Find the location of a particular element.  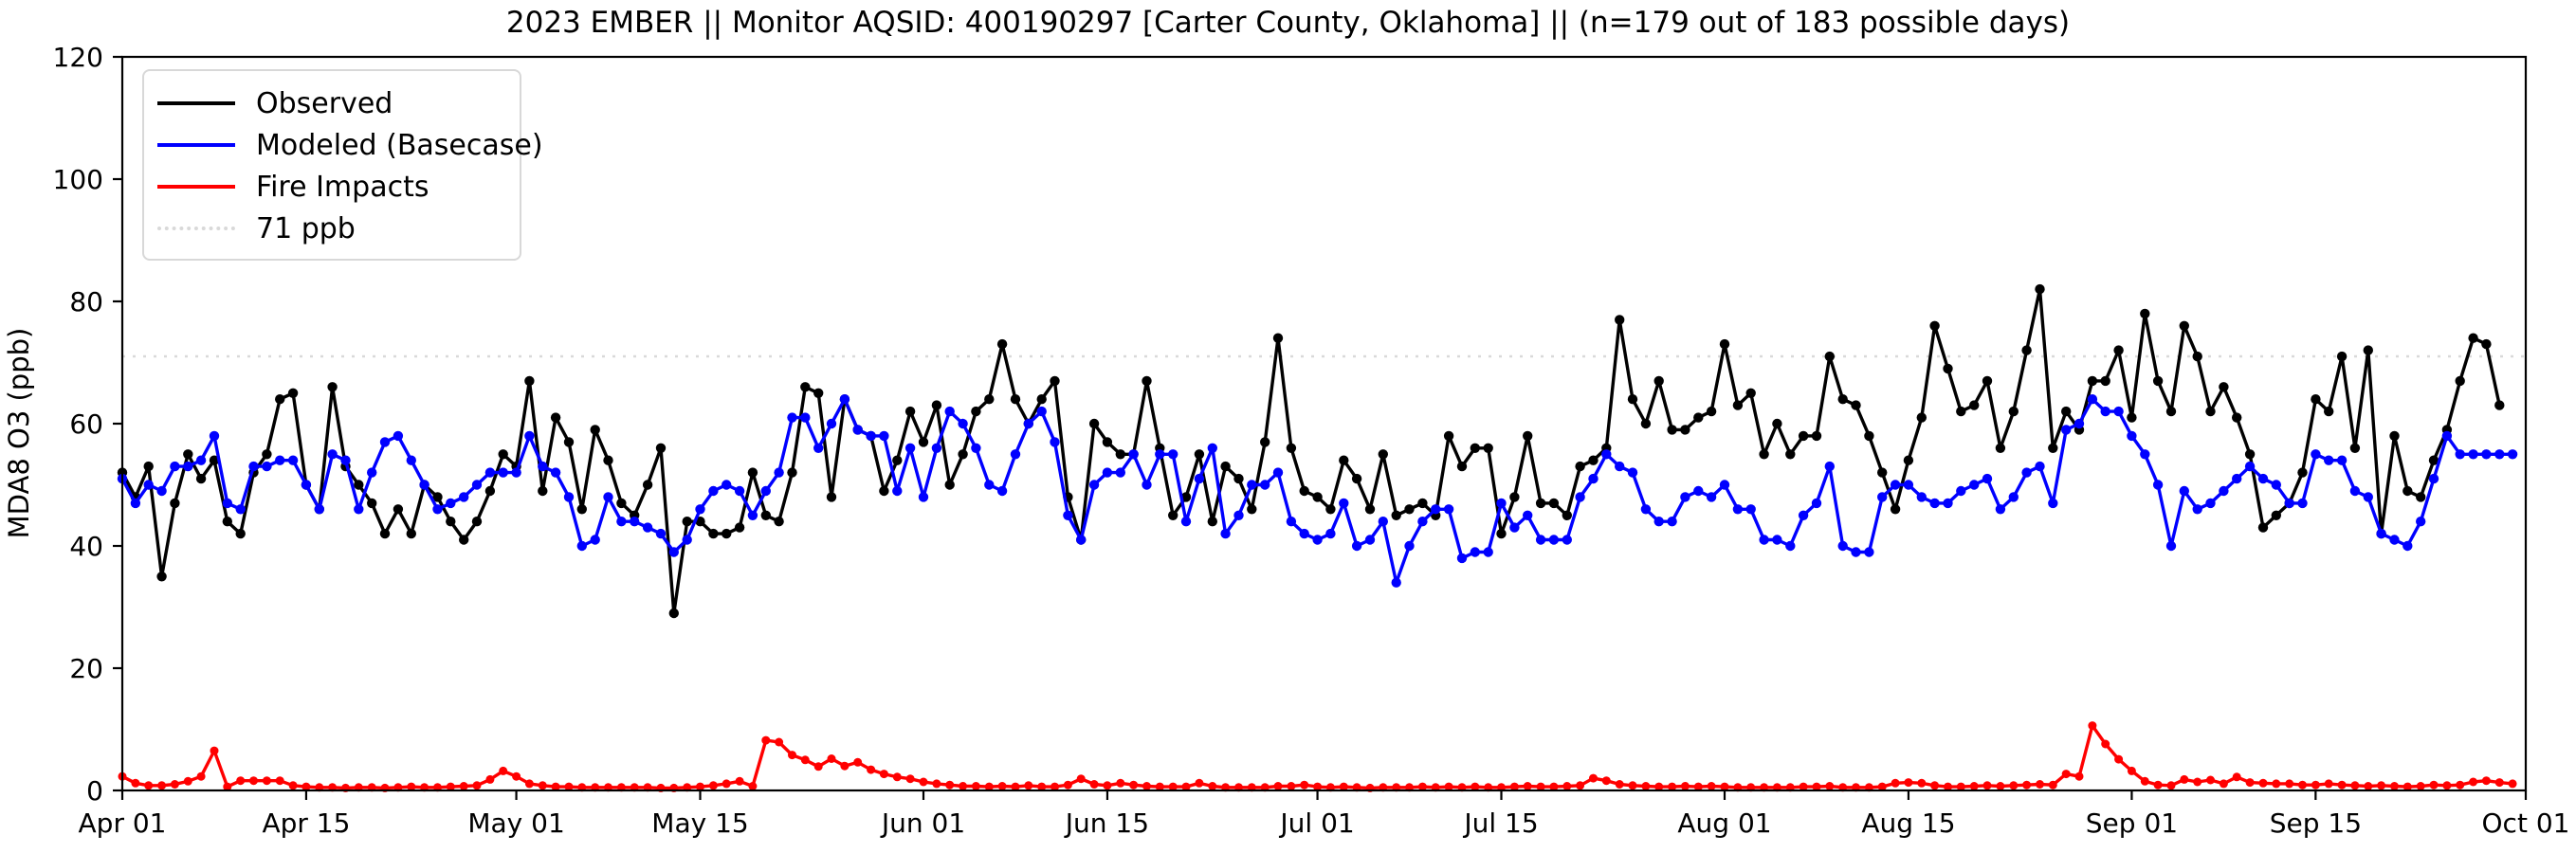

x-tick-label: Jun 01 is located at coordinates (922, 823).